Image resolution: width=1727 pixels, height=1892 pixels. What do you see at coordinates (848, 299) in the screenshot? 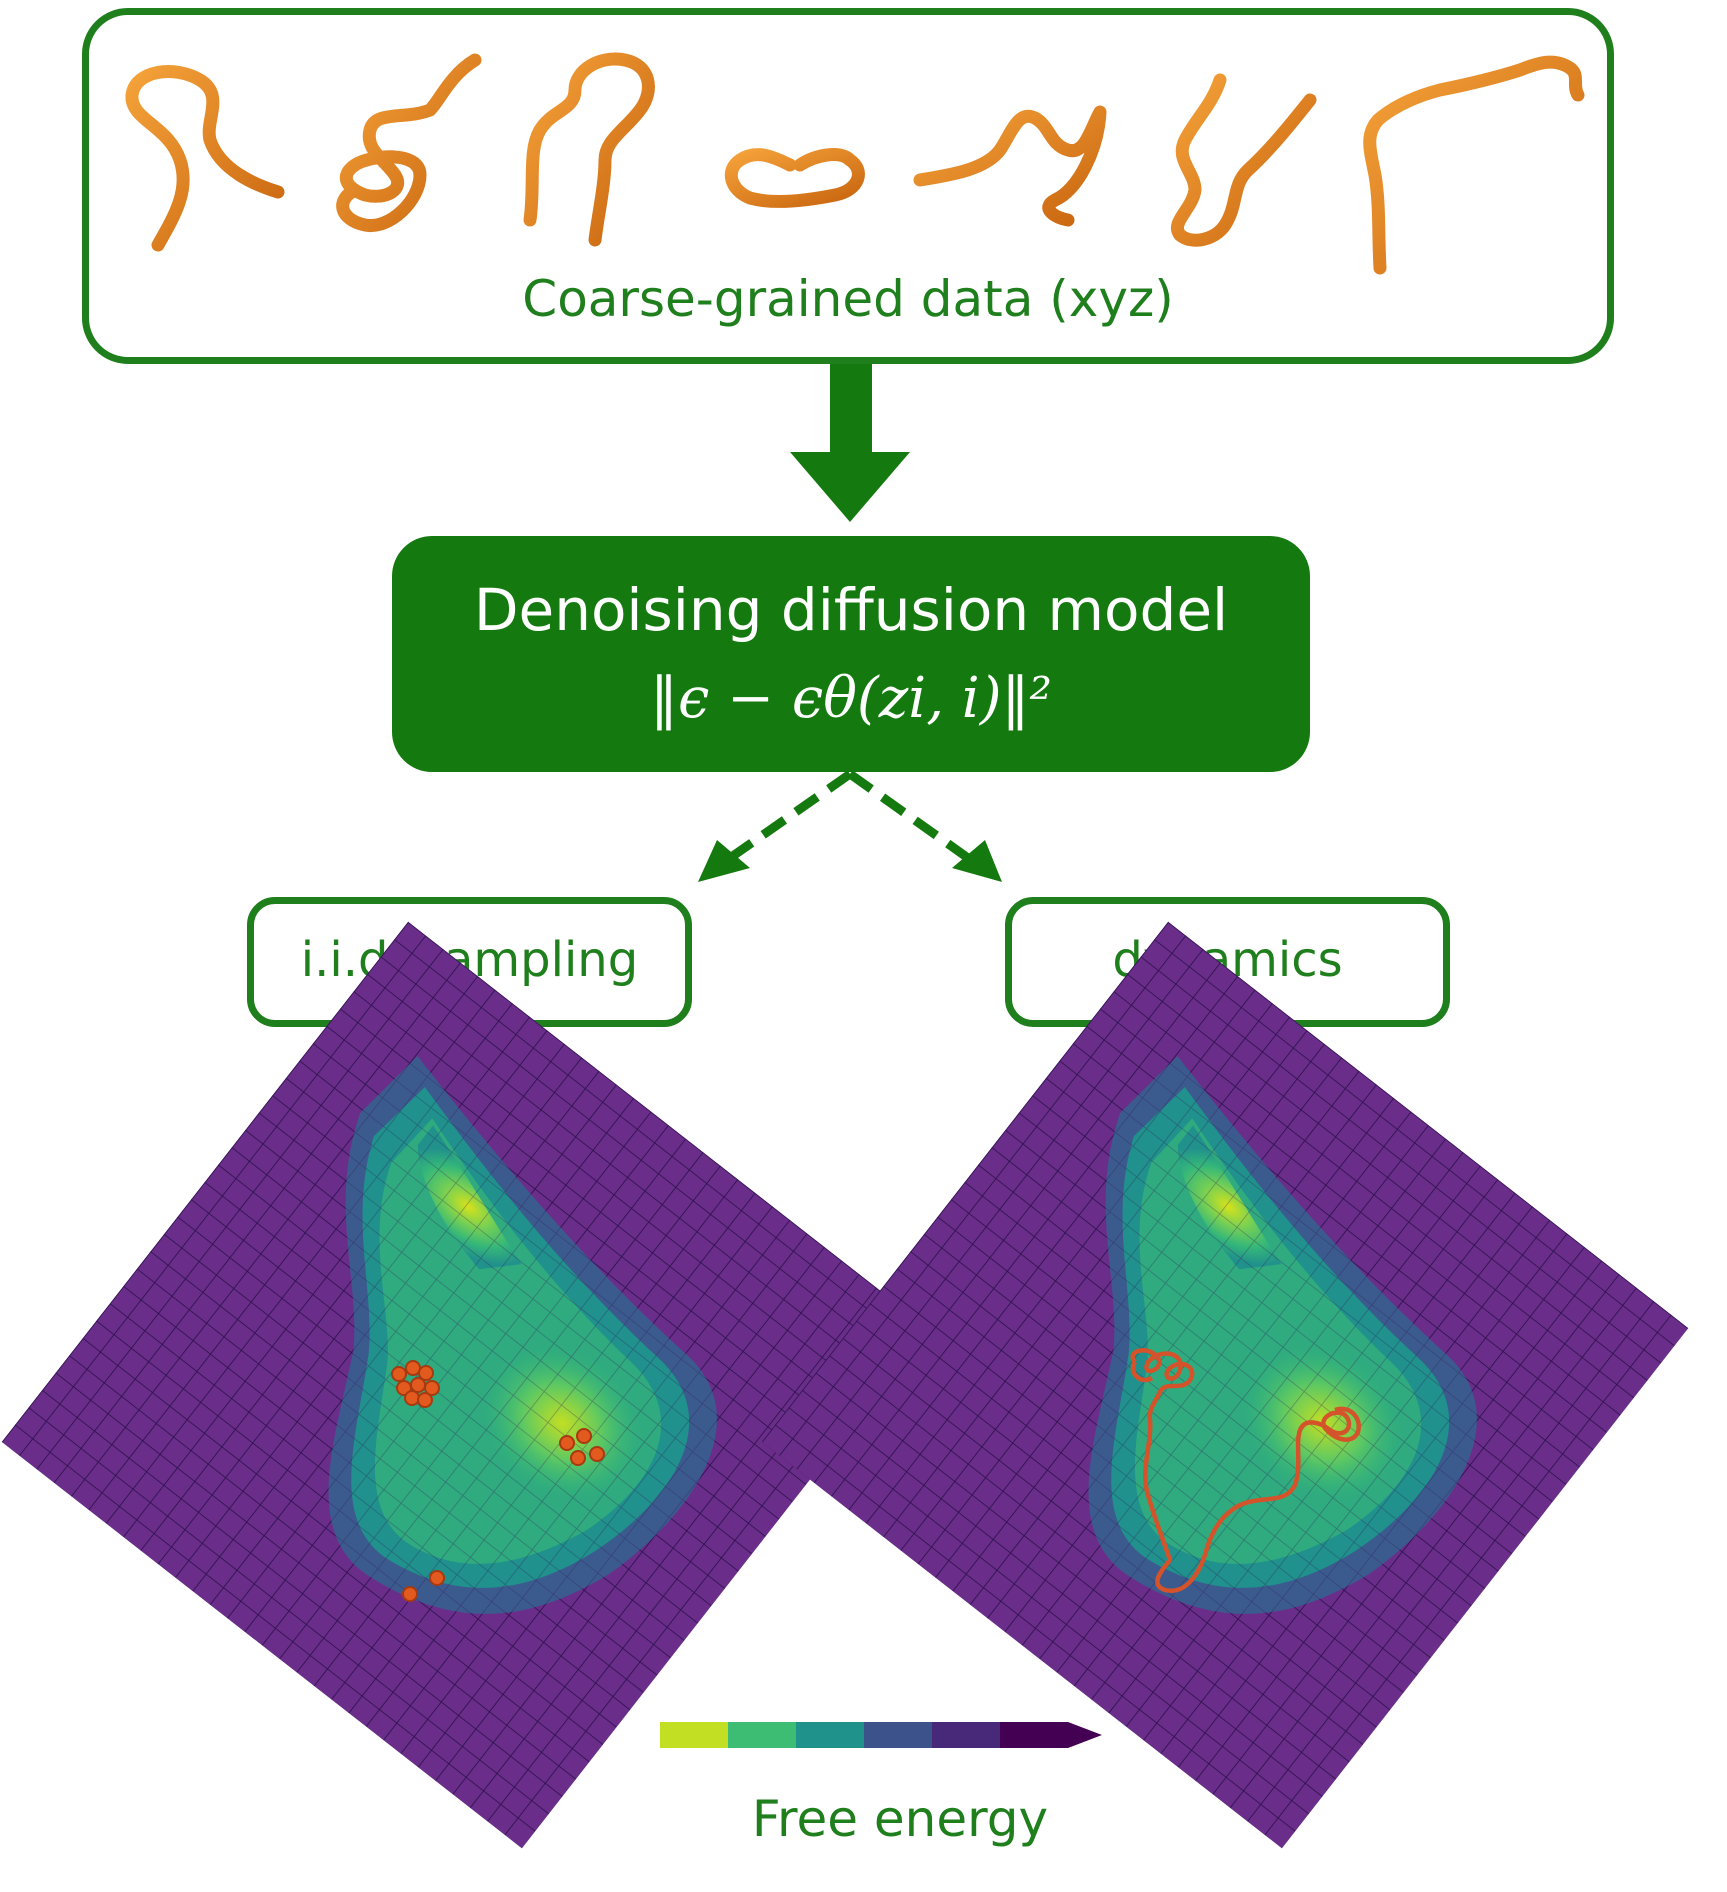
I see `data-caption: Coarse-grained data (xyz)` at bounding box center [848, 299].